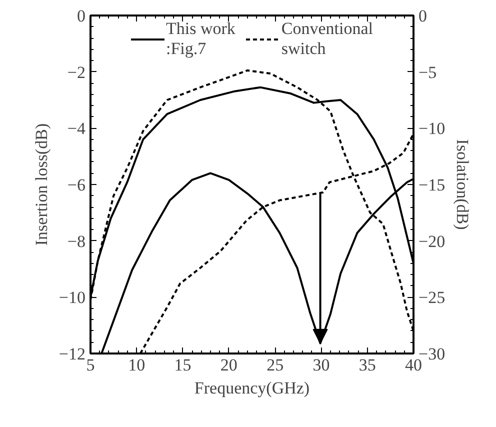  Describe the element at coordinates (76, 128) in the screenshot. I see `y-tick-label: −4` at that location.